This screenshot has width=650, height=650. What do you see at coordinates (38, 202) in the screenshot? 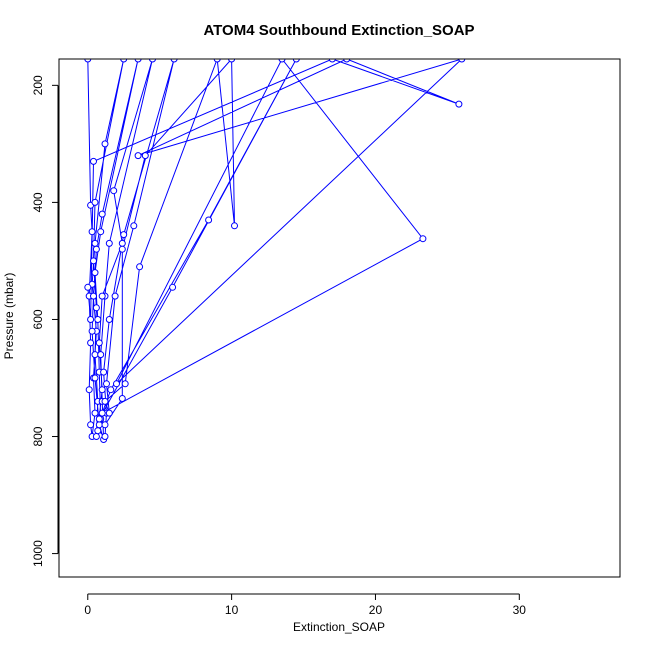
I see `y-tick-label: 400` at bounding box center [38, 202].